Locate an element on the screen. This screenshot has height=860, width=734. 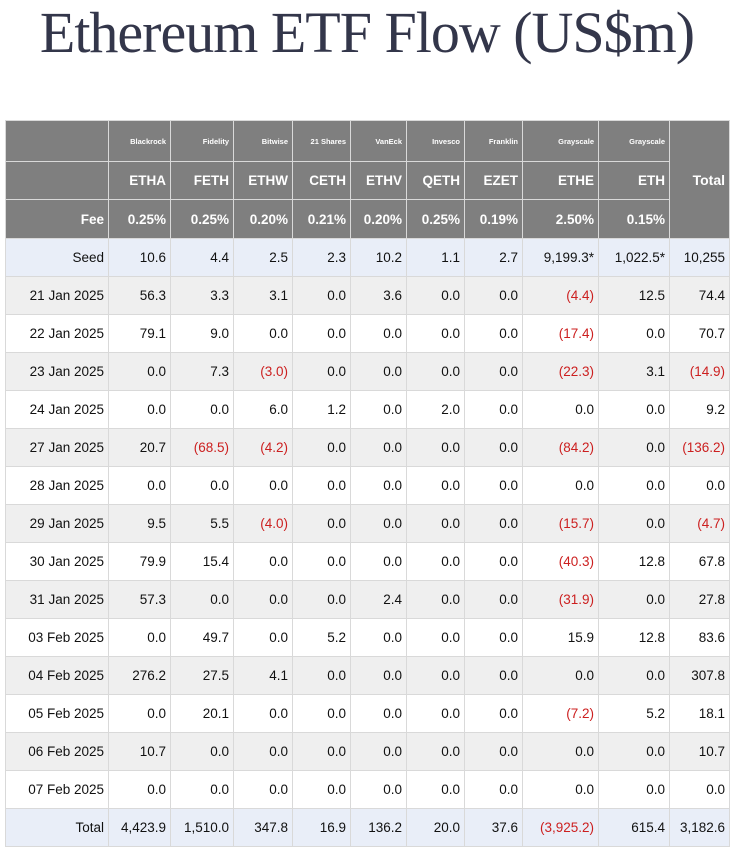
row-label: 24 Jan 2025 is located at coordinates (57, 409).